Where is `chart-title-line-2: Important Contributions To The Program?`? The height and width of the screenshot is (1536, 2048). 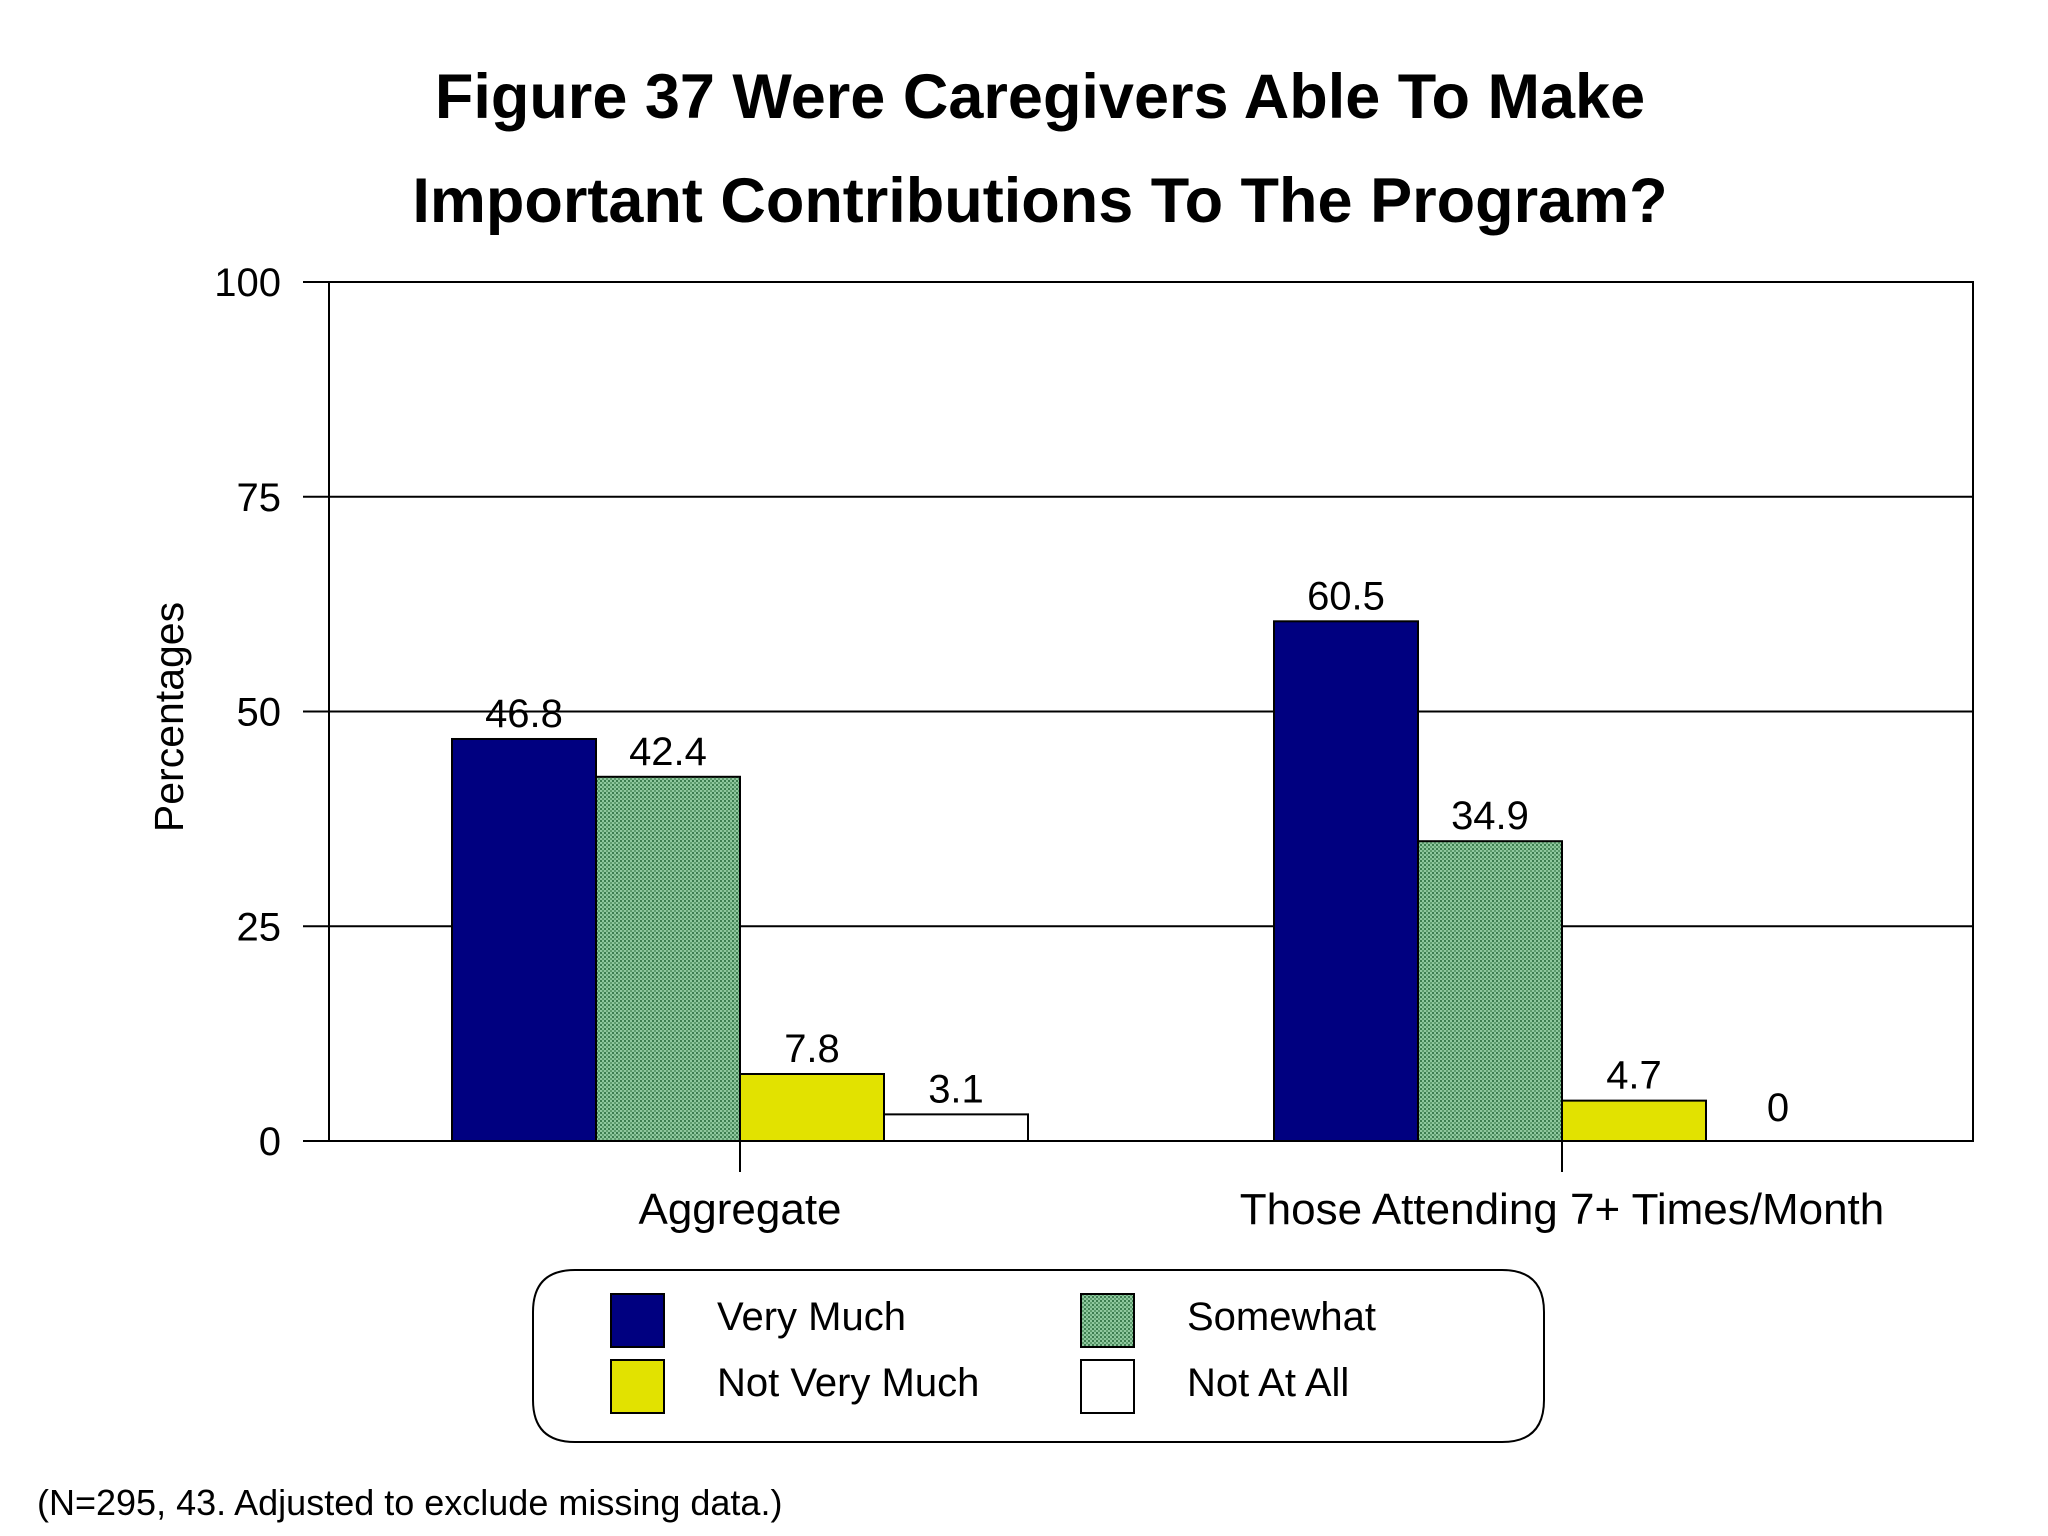 chart-title-line-2: Important Contributions To The Program? is located at coordinates (1039, 201).